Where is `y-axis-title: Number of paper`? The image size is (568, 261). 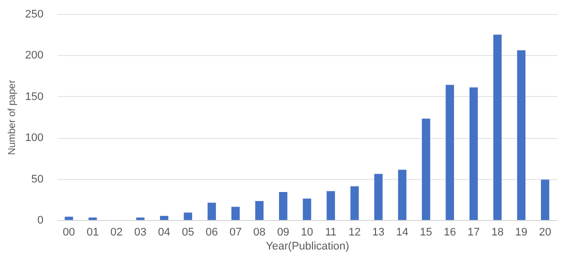 y-axis-title: Number of paper is located at coordinates (12, 117).